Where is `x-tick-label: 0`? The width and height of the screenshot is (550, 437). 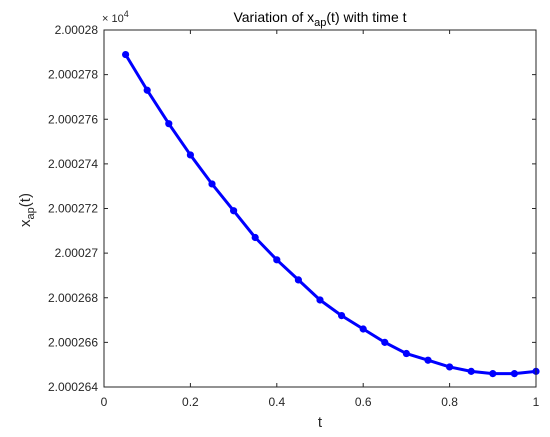
x-tick-label: 0 is located at coordinates (104, 402).